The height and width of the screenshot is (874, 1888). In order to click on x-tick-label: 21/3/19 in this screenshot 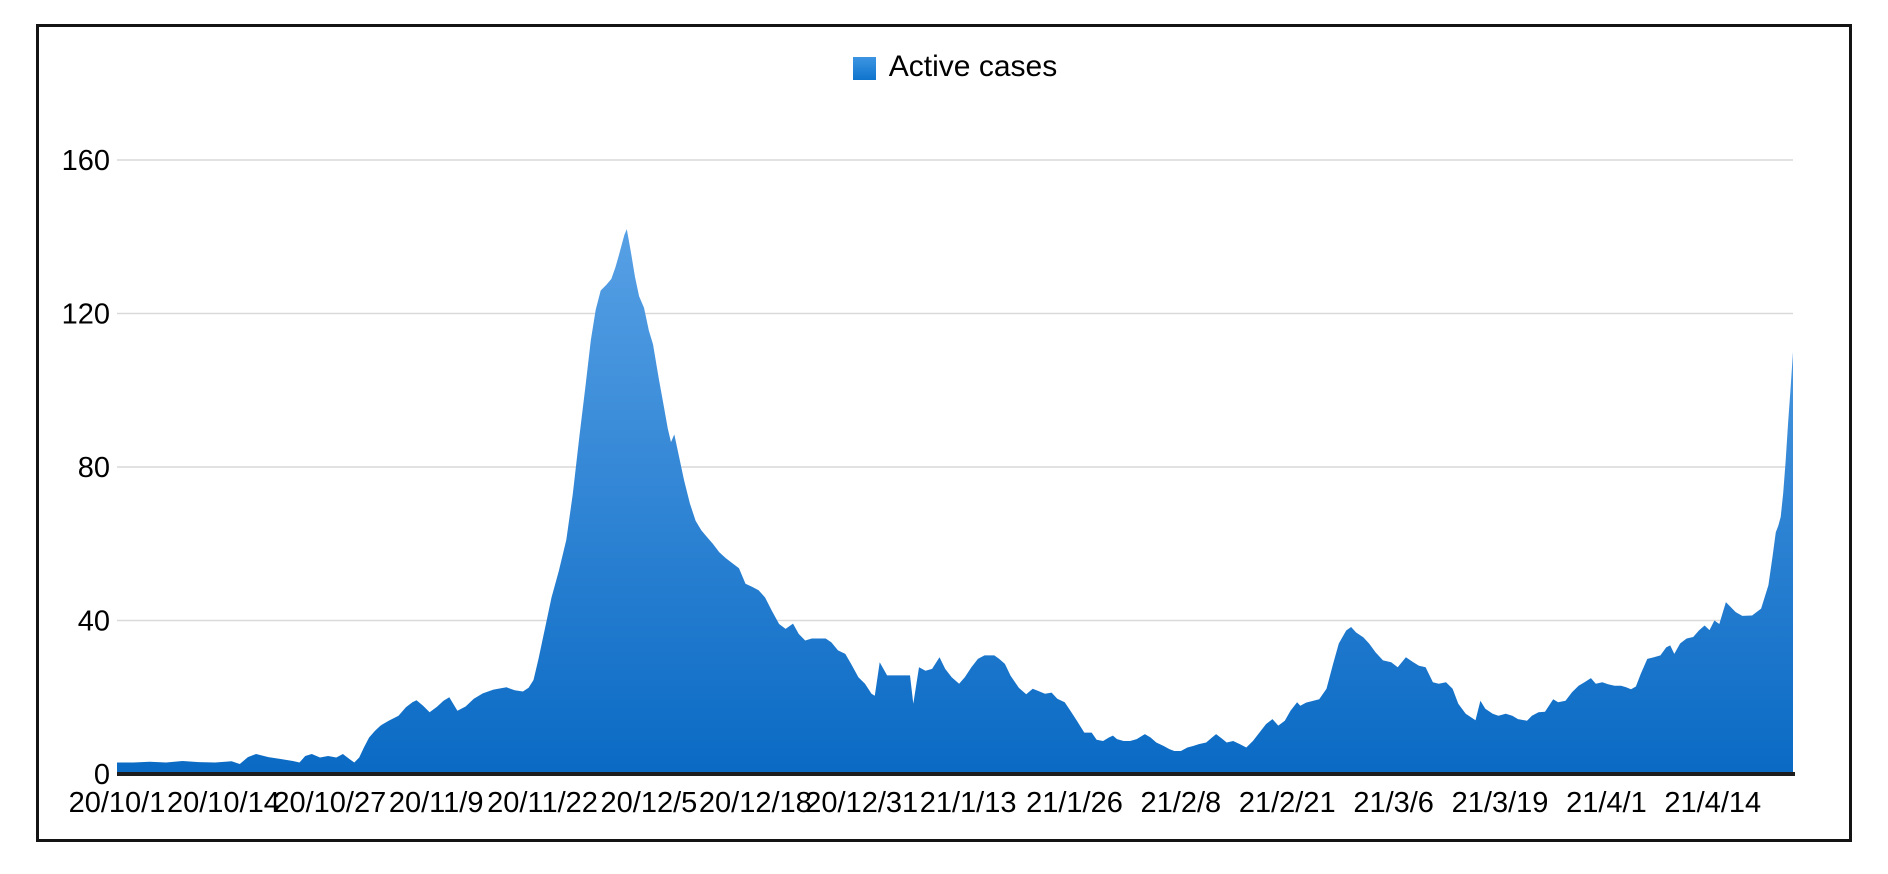, I will do `click(1500, 803)`.